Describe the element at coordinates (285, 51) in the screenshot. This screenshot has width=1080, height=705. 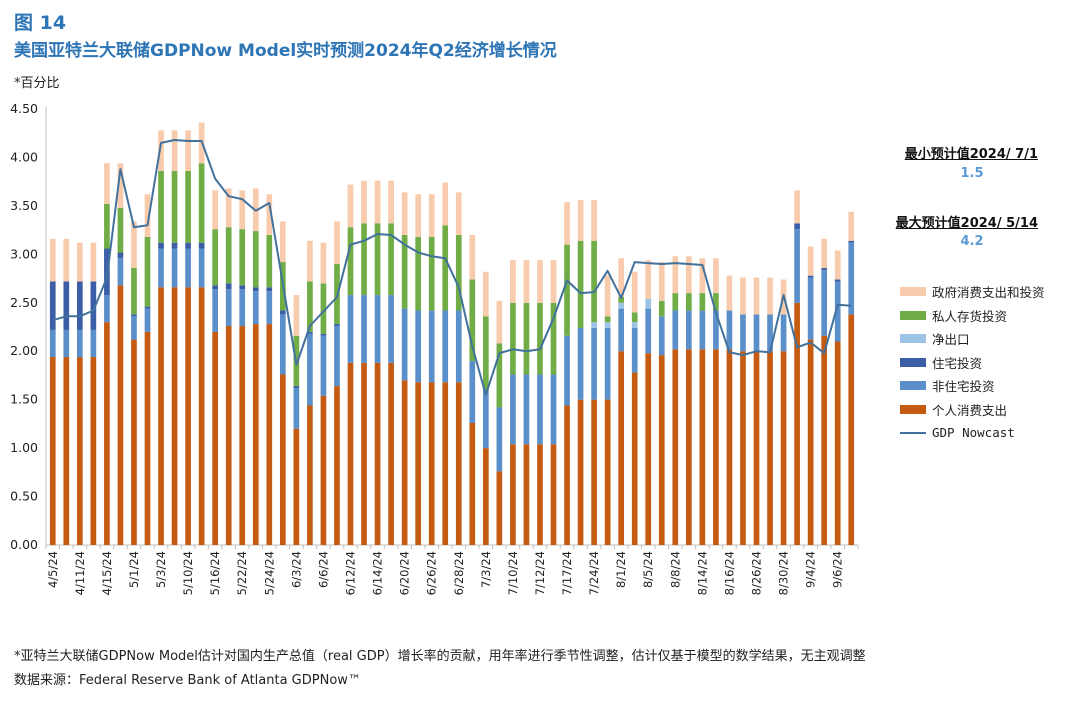
I see `chart-title: 美国亚特兰大联储GDPNow Model实时预测2024年Q2经济增长情况` at that location.